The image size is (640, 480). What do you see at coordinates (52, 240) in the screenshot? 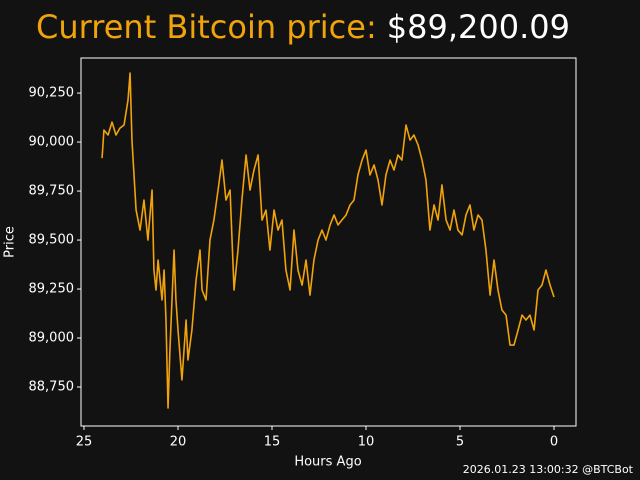
I see `y-tick-label: 89,500` at bounding box center [52, 240].